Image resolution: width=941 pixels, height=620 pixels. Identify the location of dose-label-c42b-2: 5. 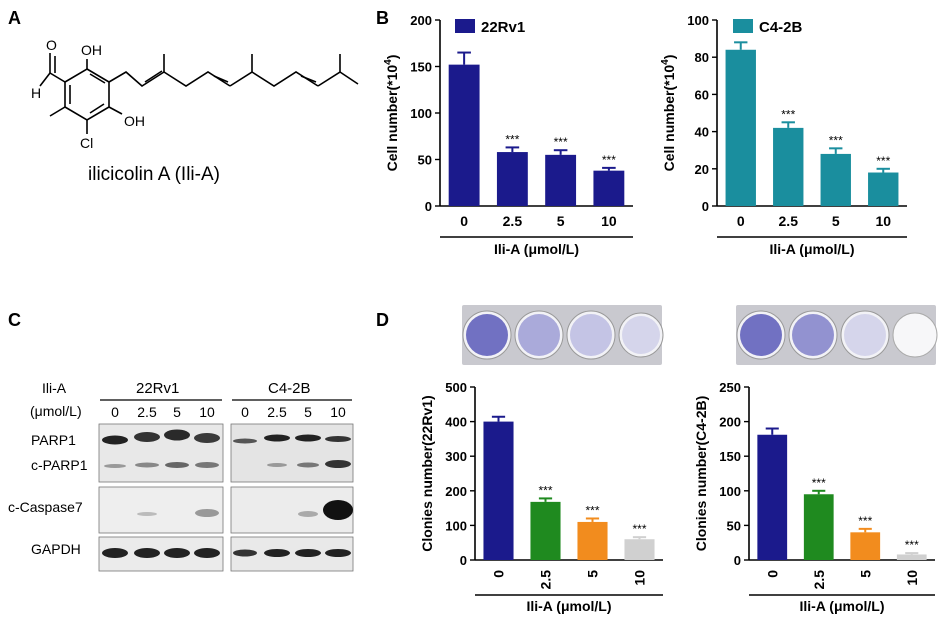
(308, 412).